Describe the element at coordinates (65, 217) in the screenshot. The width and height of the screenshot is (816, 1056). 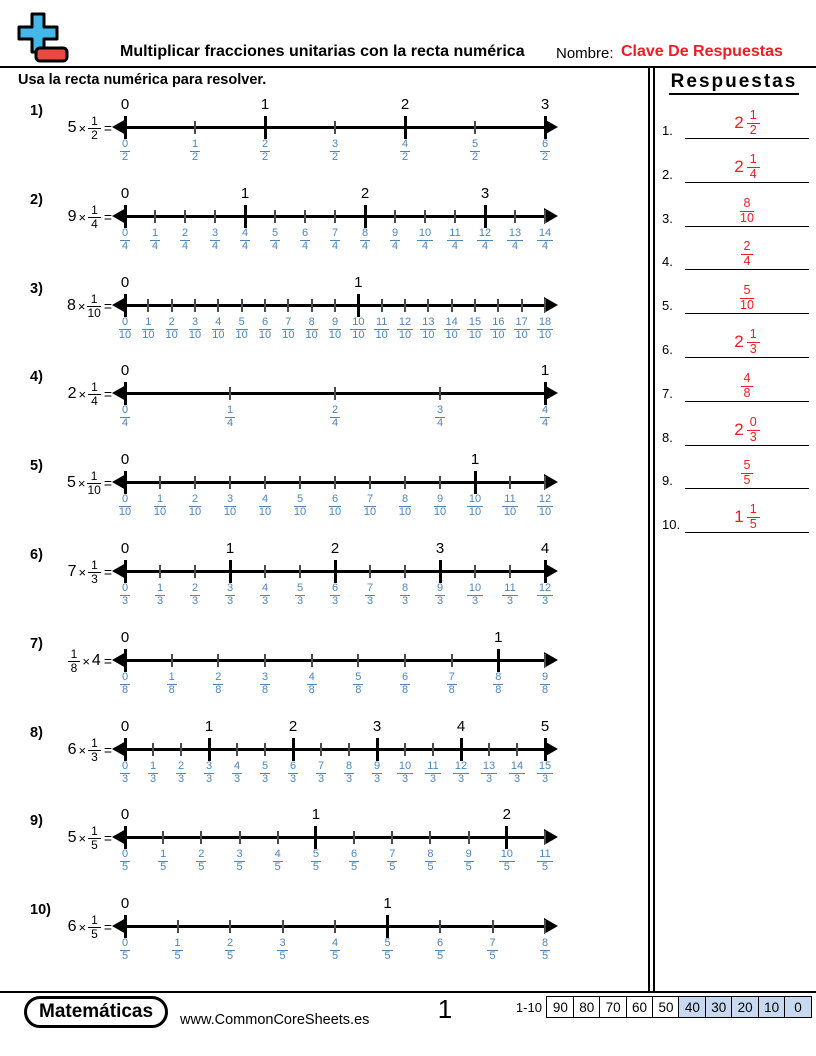
I see `problem-equation: 9 × 1 4 =` at that location.